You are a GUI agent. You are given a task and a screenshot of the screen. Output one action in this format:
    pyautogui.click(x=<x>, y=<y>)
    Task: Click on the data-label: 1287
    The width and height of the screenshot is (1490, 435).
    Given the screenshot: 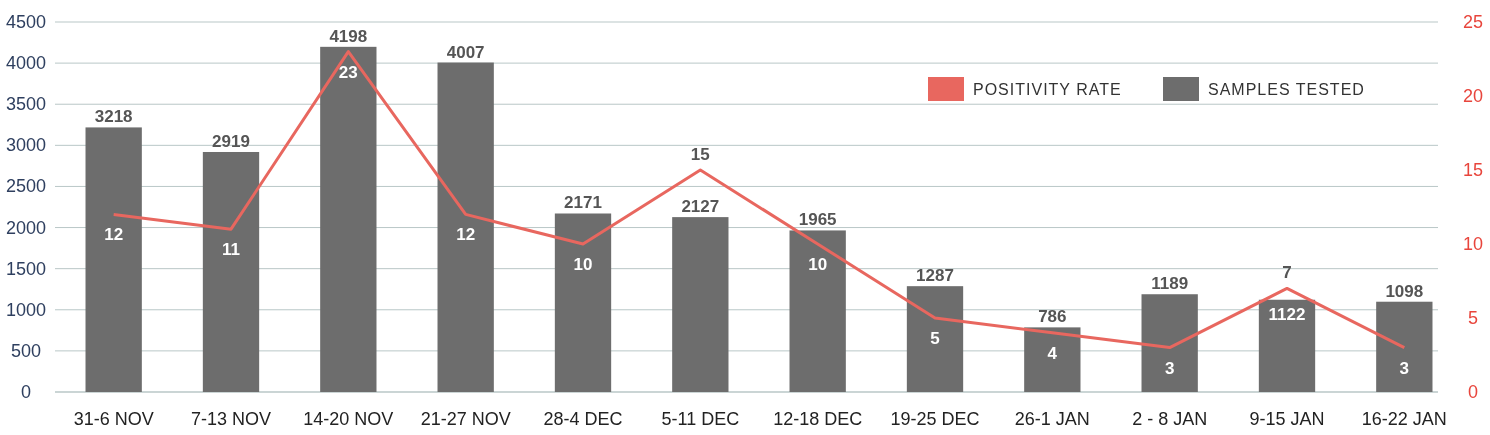 What is the action you would take?
    pyautogui.click(x=935, y=276)
    